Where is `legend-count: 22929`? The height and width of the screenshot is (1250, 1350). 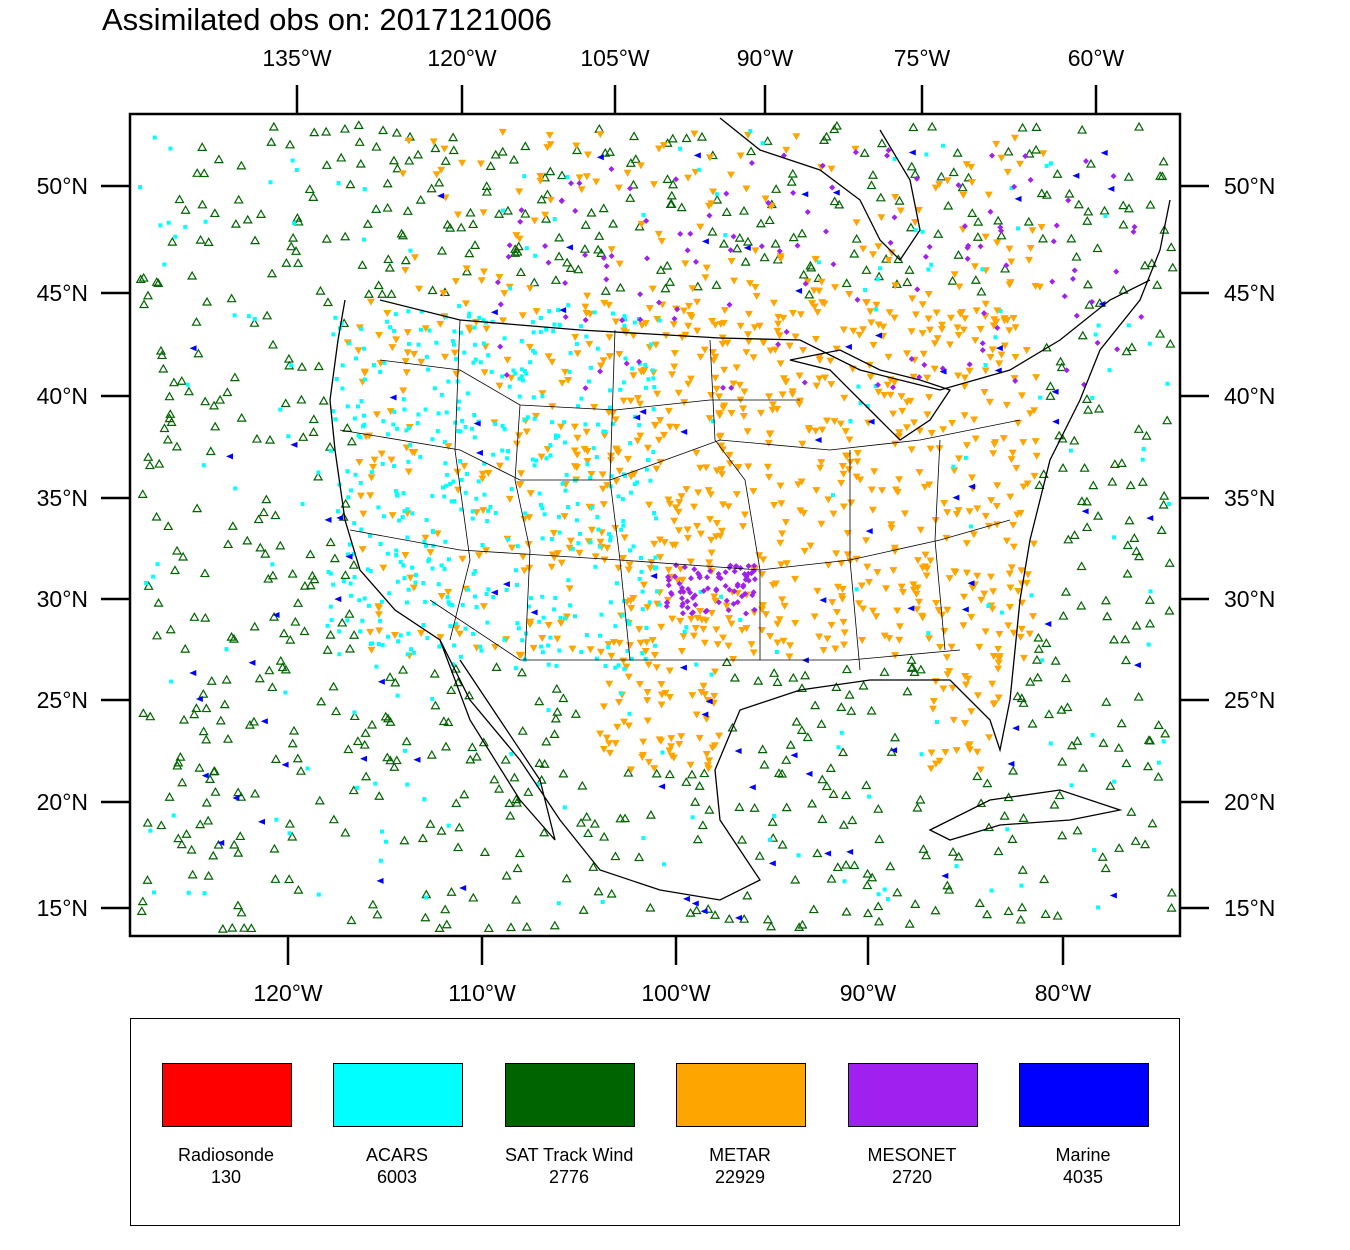 legend-count: 22929 is located at coordinates (740, 1177).